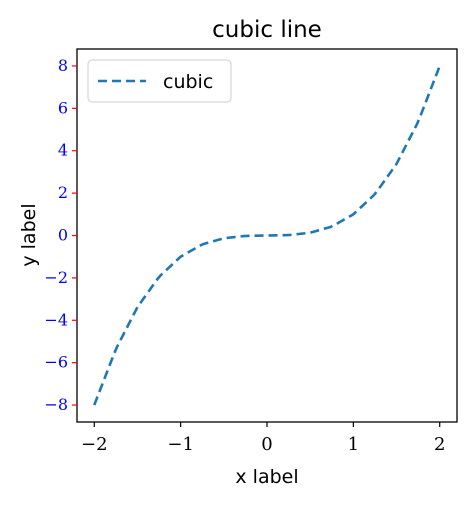  I want to click on x-tick-label: 1, so click(353, 444).